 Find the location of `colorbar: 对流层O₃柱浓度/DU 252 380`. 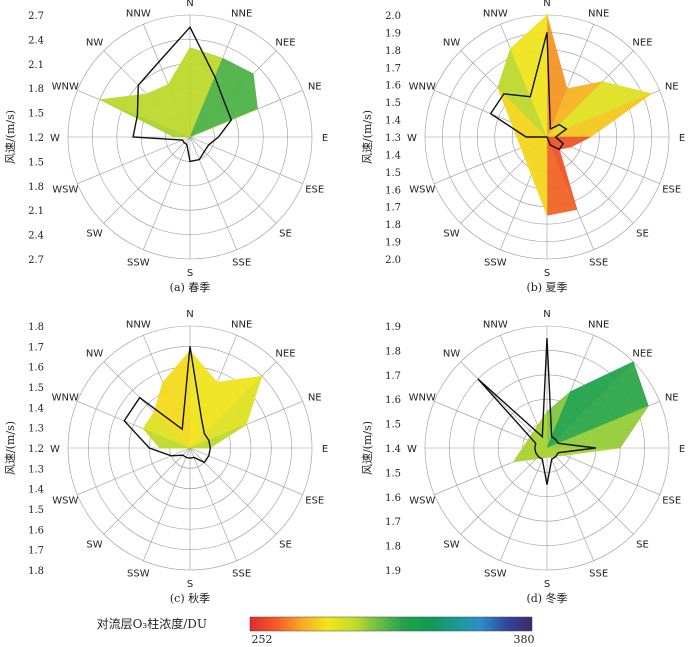

colorbar: 对流层O₃柱浓度/DU 252 380 is located at coordinates (316, 631).